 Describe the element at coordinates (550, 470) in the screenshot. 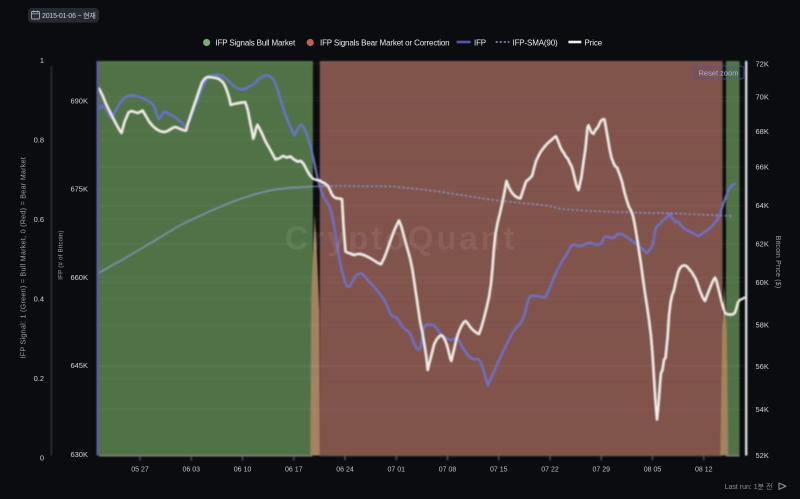

I see `svg-text: 07 22` at that location.